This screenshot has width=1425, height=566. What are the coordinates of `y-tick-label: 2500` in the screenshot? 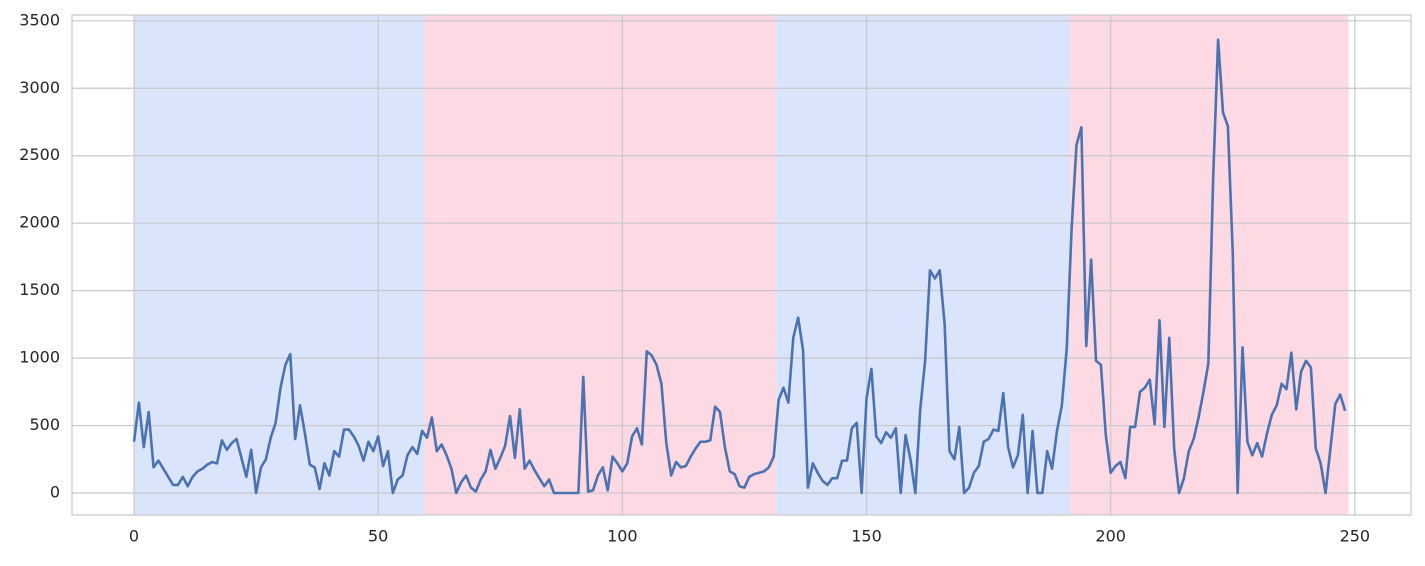 It's located at (39, 154).